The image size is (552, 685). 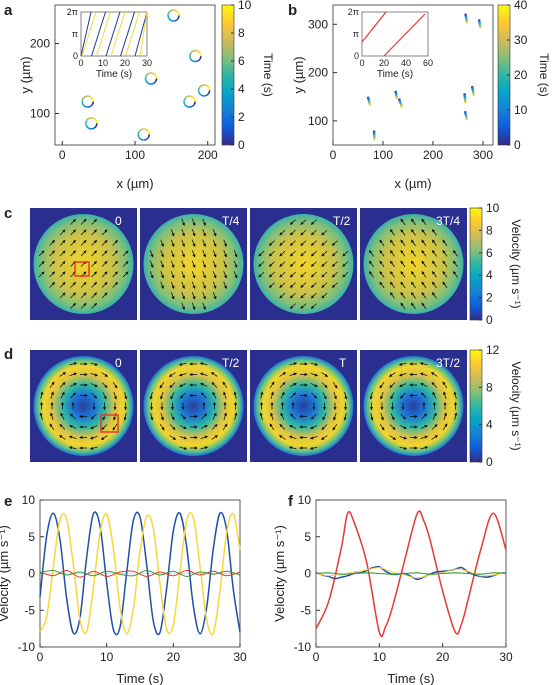 What do you see at coordinates (125, 63) in the screenshot?
I see `inset-x-tick-label-a: 20` at bounding box center [125, 63].